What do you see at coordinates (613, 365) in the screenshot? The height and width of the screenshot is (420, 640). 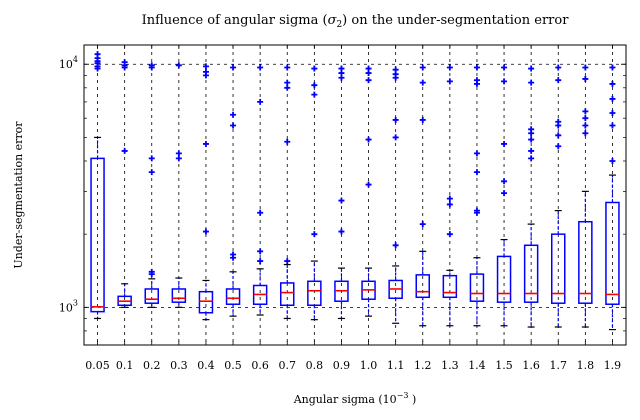 I see `x-tick-label: 1.9` at bounding box center [613, 365].